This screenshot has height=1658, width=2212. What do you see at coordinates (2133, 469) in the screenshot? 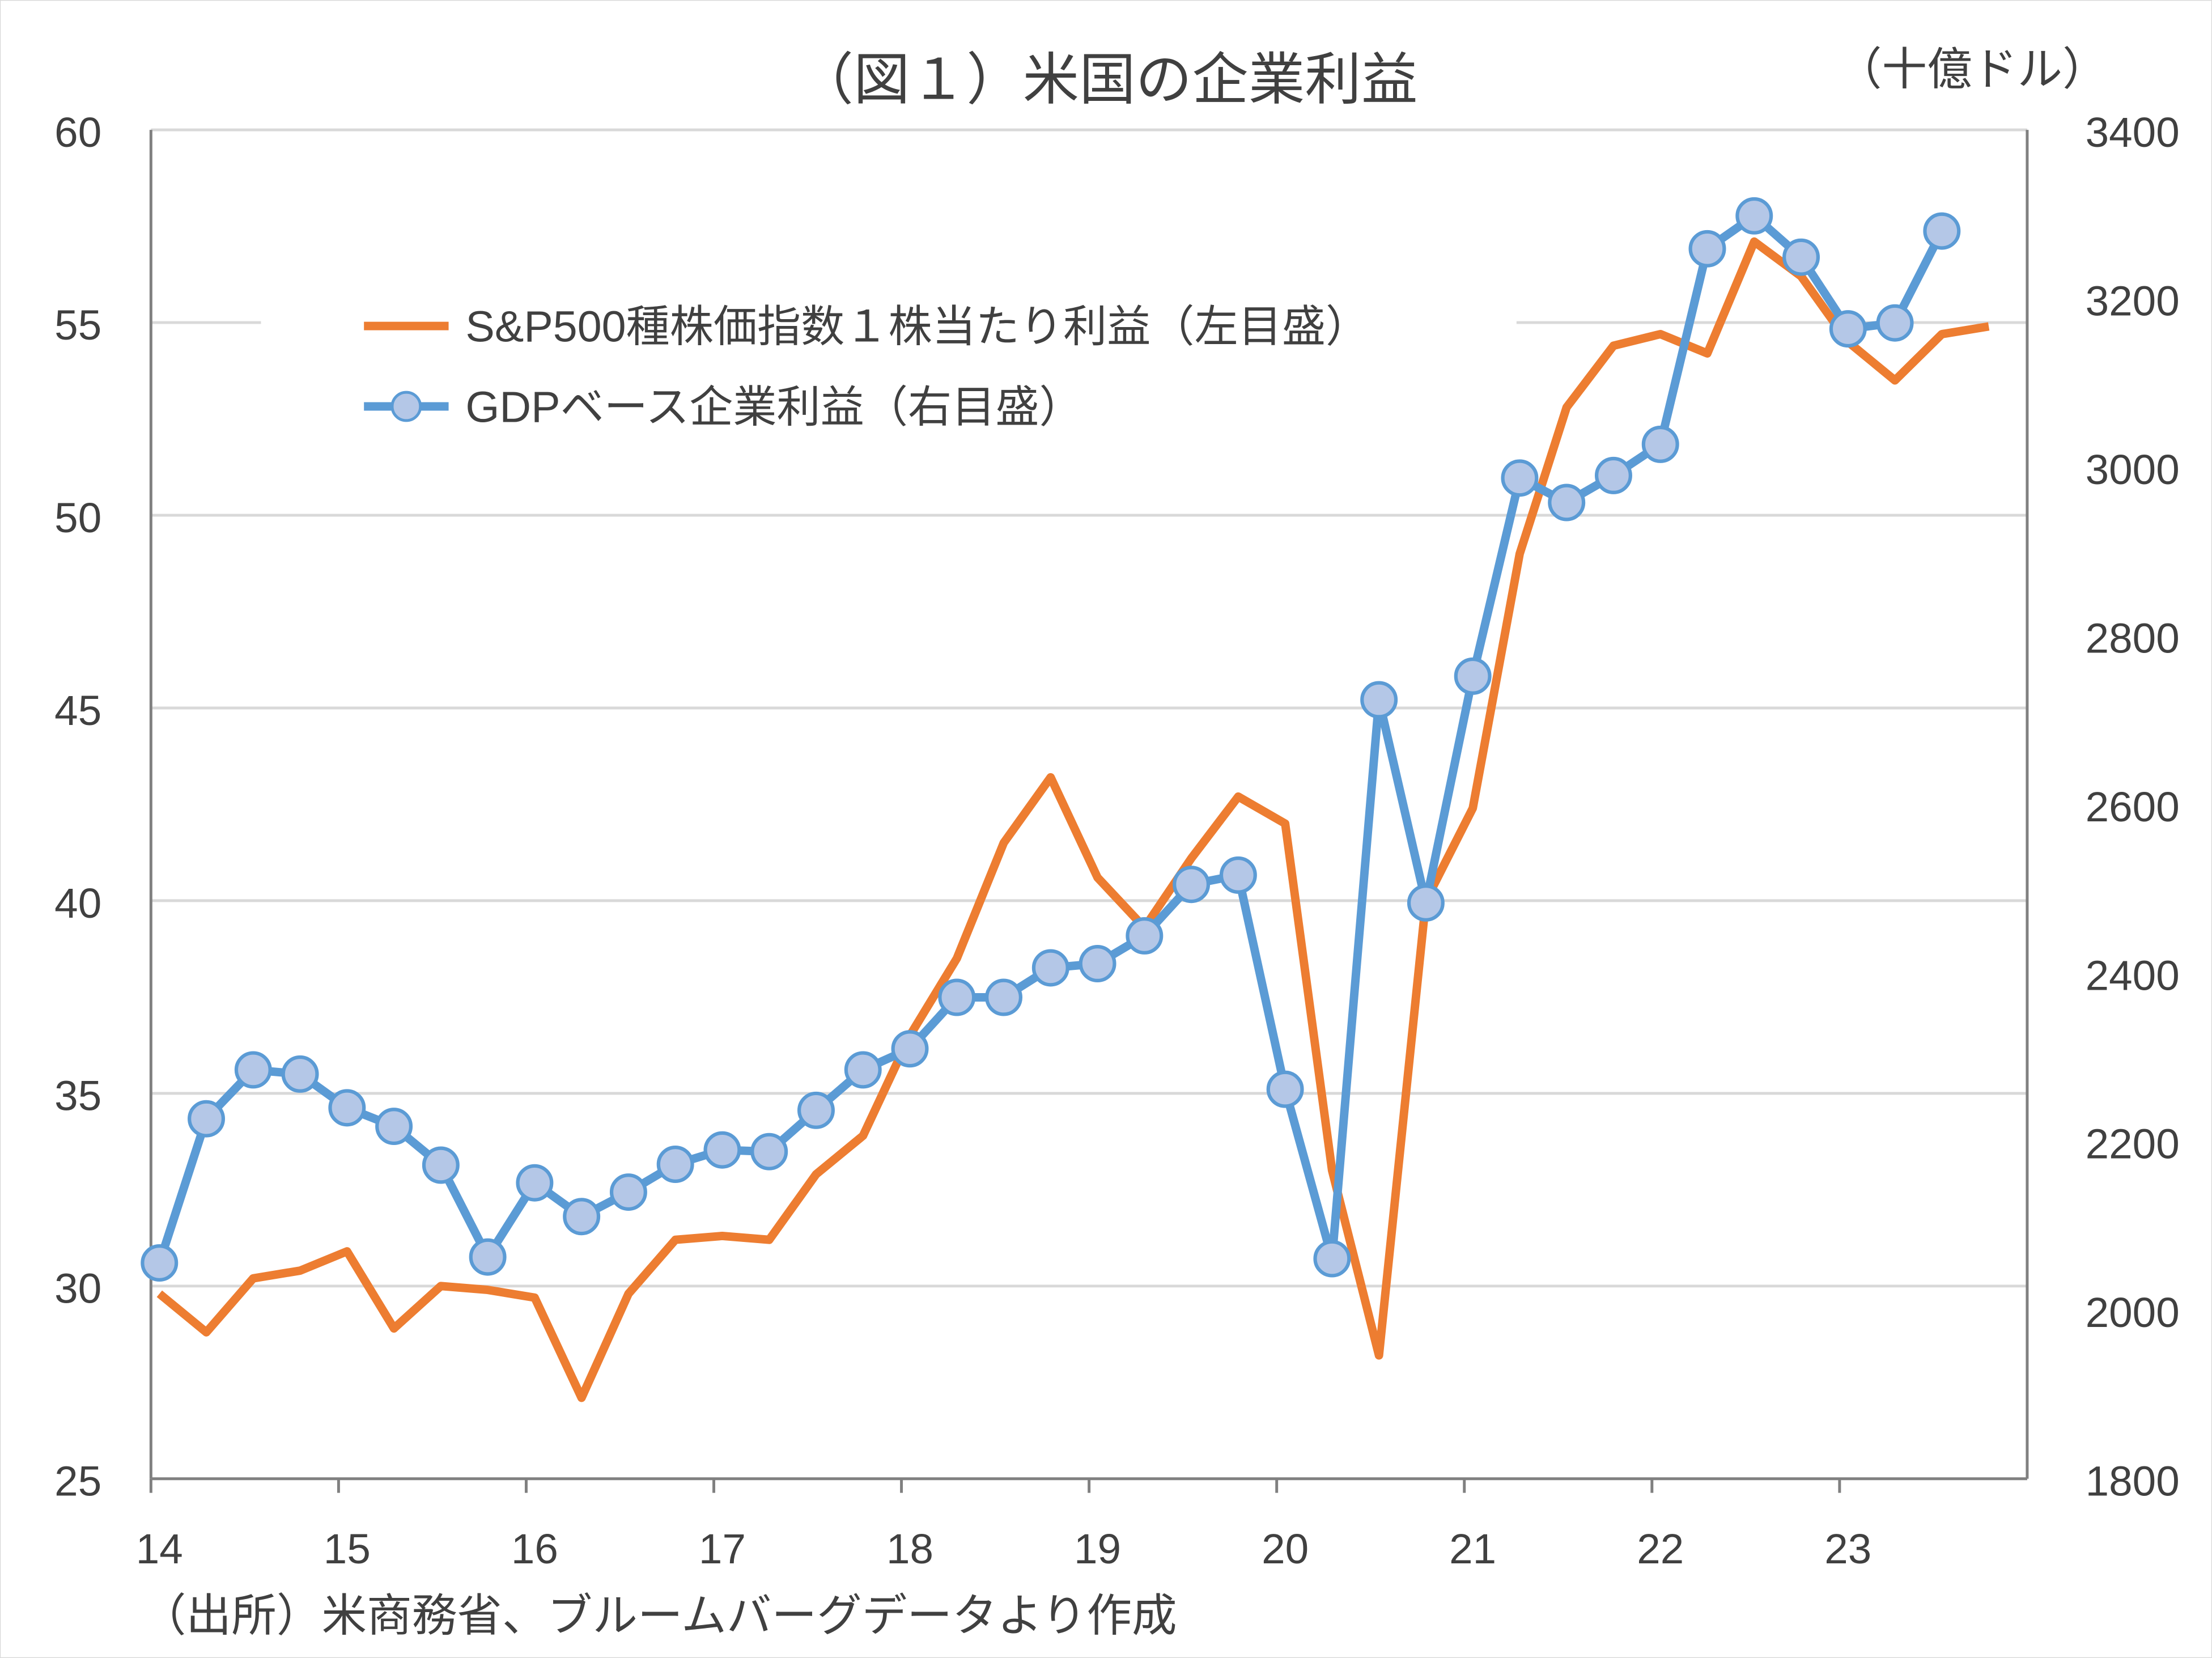
I see `right-tick-label: 3000` at bounding box center [2133, 469].